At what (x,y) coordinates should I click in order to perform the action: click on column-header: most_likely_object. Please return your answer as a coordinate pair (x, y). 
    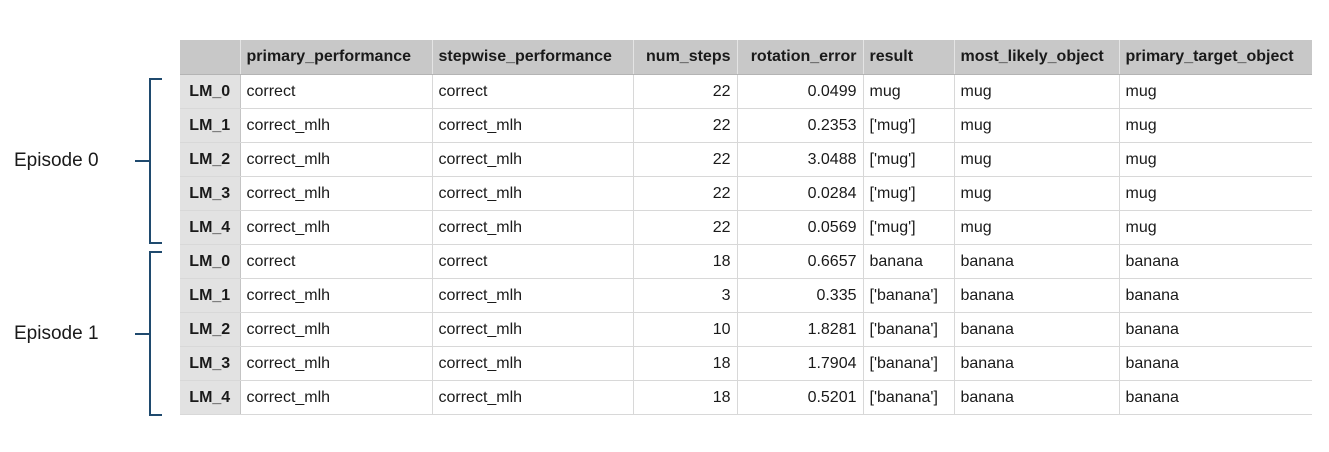
    Looking at the image, I should click on (1037, 57).